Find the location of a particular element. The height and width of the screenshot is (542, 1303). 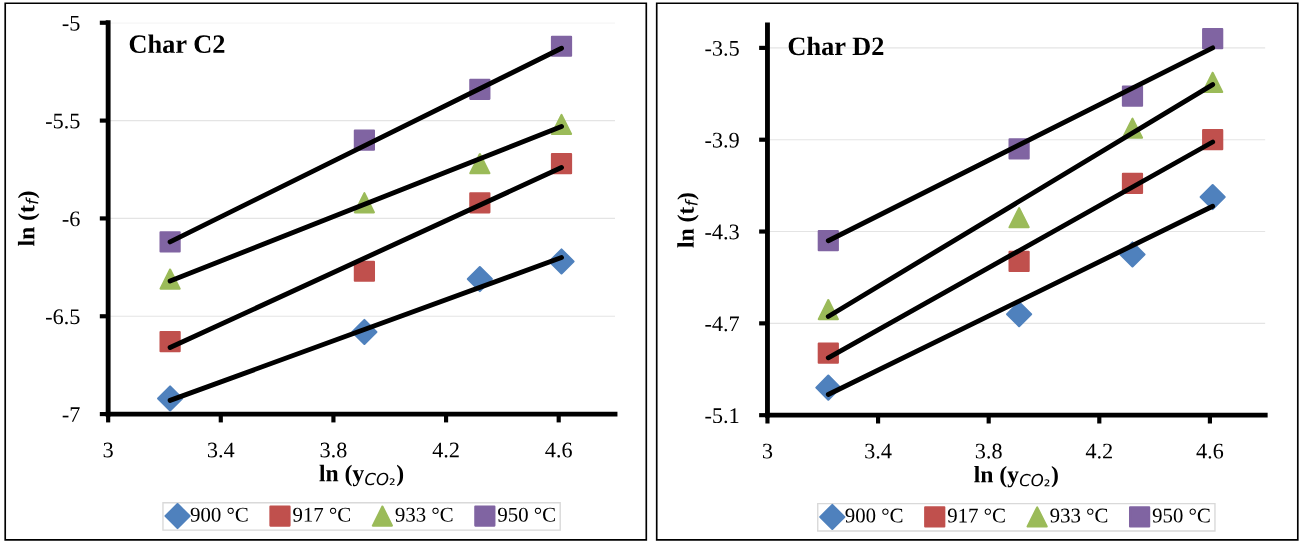

y-tick-label: -6 is located at coordinates (71, 219).